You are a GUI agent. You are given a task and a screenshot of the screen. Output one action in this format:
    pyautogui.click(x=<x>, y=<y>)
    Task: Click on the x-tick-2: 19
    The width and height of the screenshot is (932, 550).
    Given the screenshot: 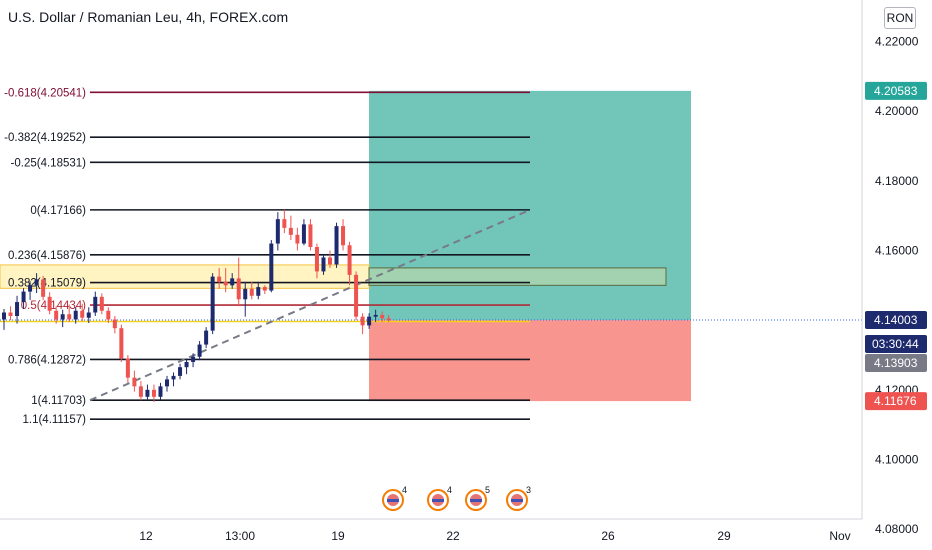 What is the action you would take?
    pyautogui.click(x=338, y=536)
    